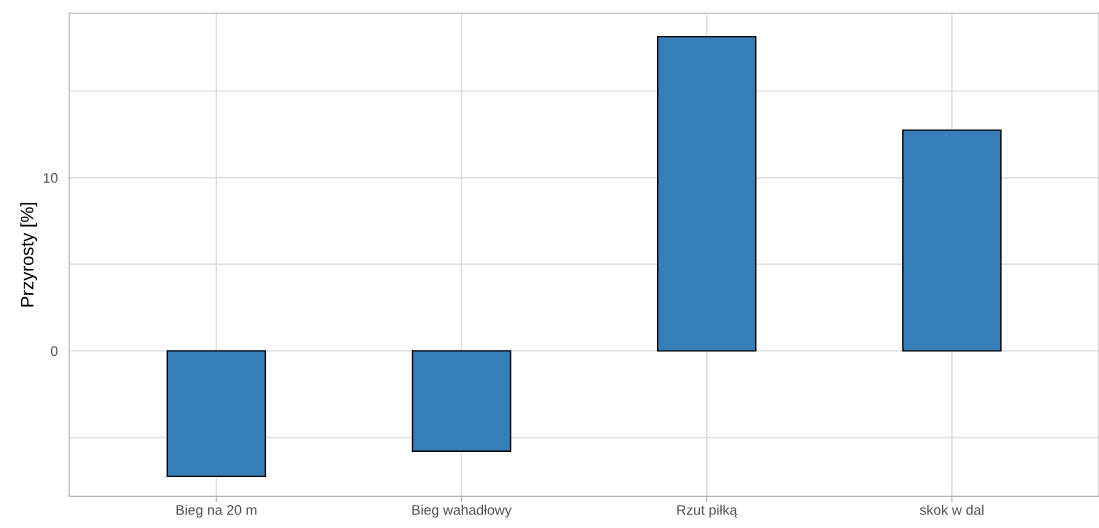 The width and height of the screenshot is (1099, 528). I want to click on y-axis-title: Przyrosty [%], so click(29, 254).